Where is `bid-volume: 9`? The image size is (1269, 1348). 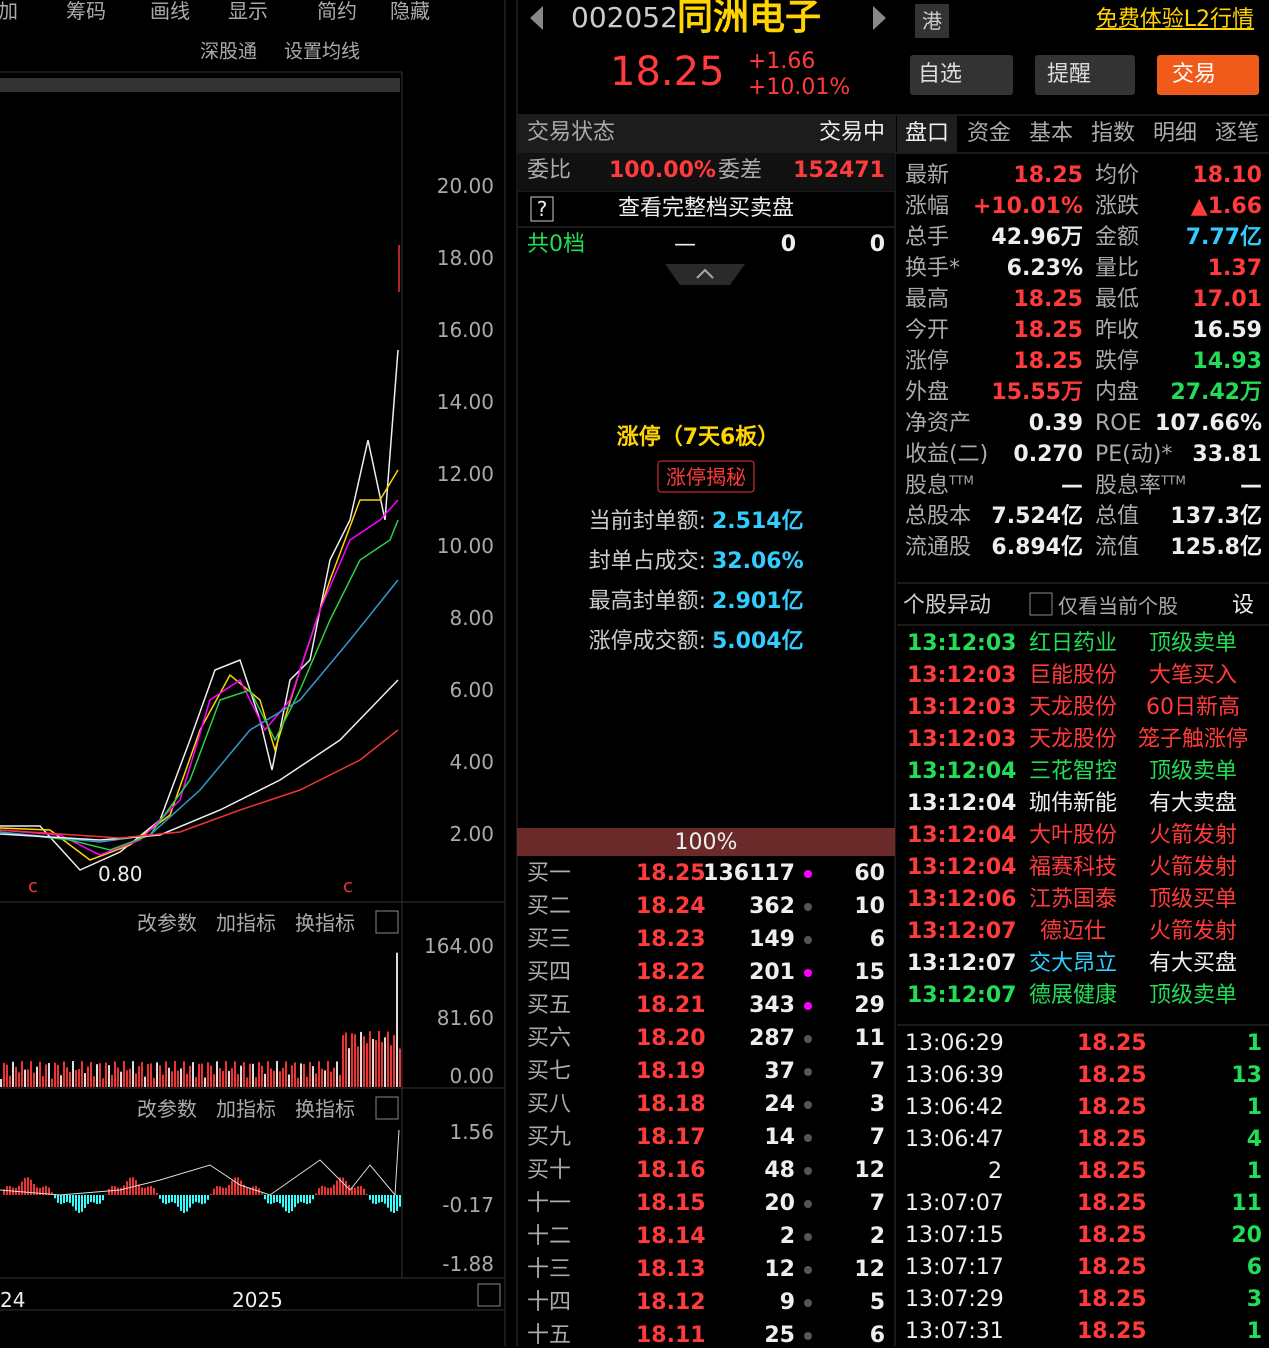 bid-volume: 9 is located at coordinates (787, 1302).